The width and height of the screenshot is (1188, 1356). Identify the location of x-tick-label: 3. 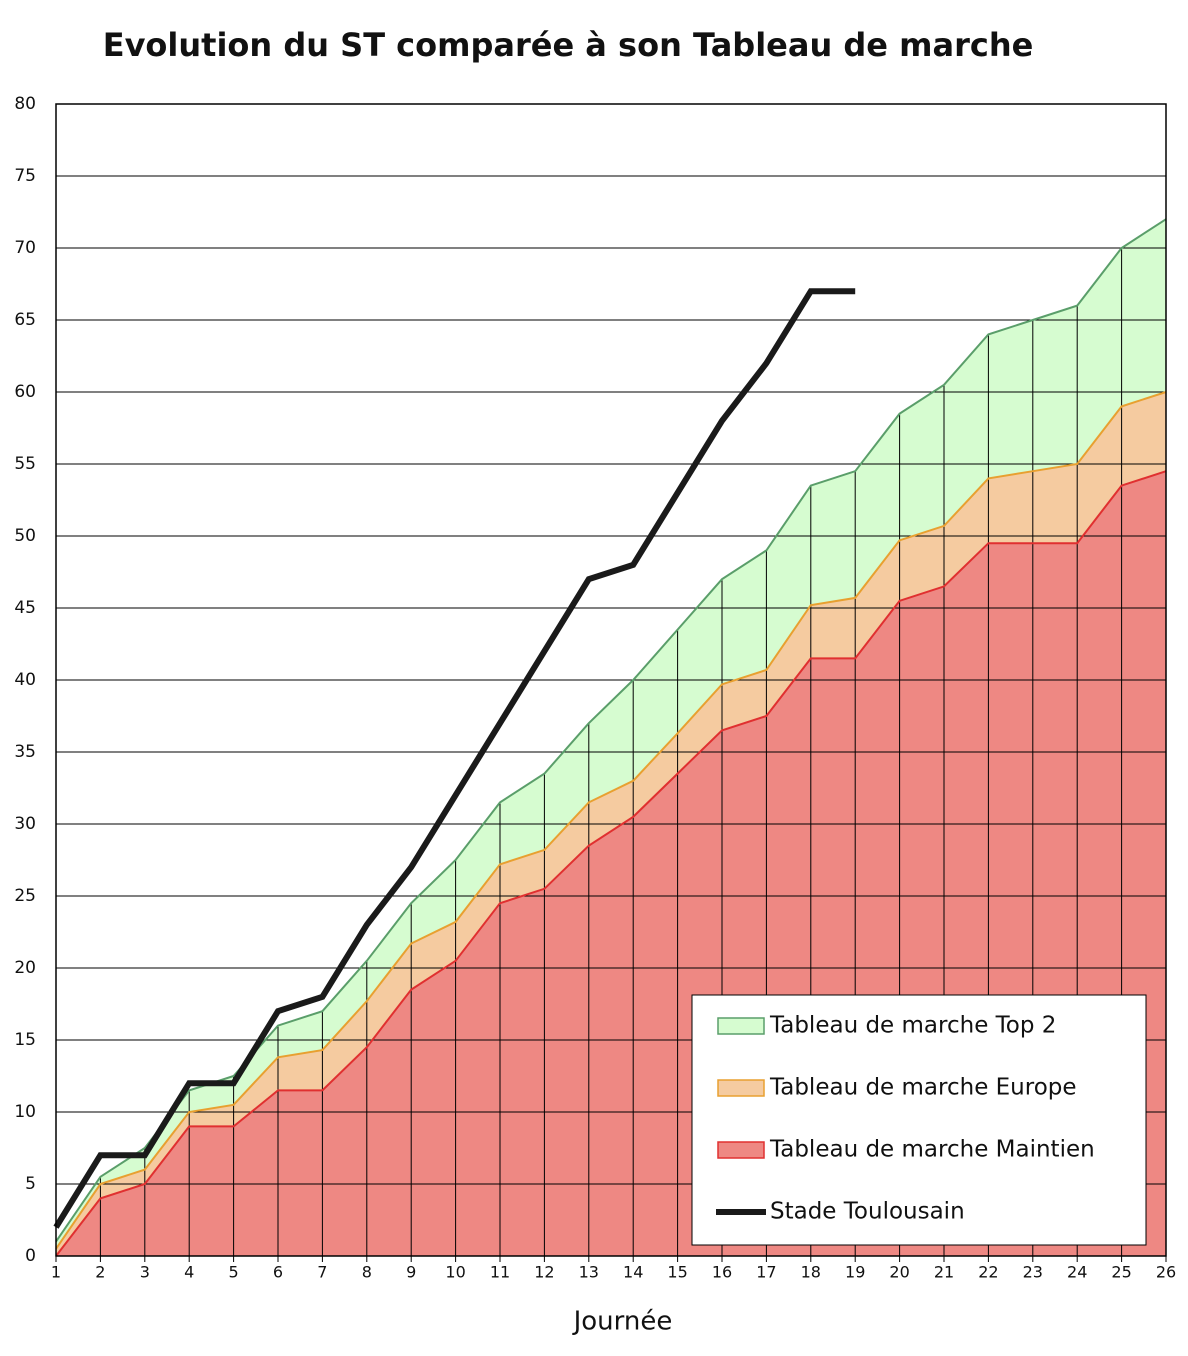
(145, 1272).